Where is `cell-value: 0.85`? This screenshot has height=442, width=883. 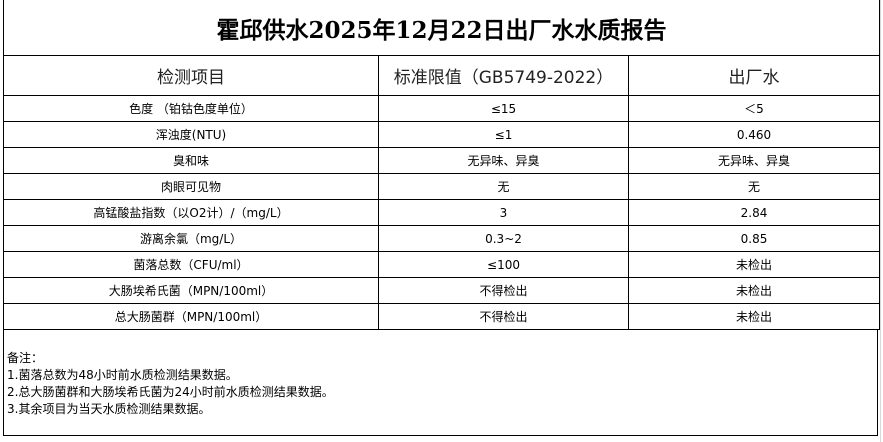 cell-value: 0.85 is located at coordinates (754, 238).